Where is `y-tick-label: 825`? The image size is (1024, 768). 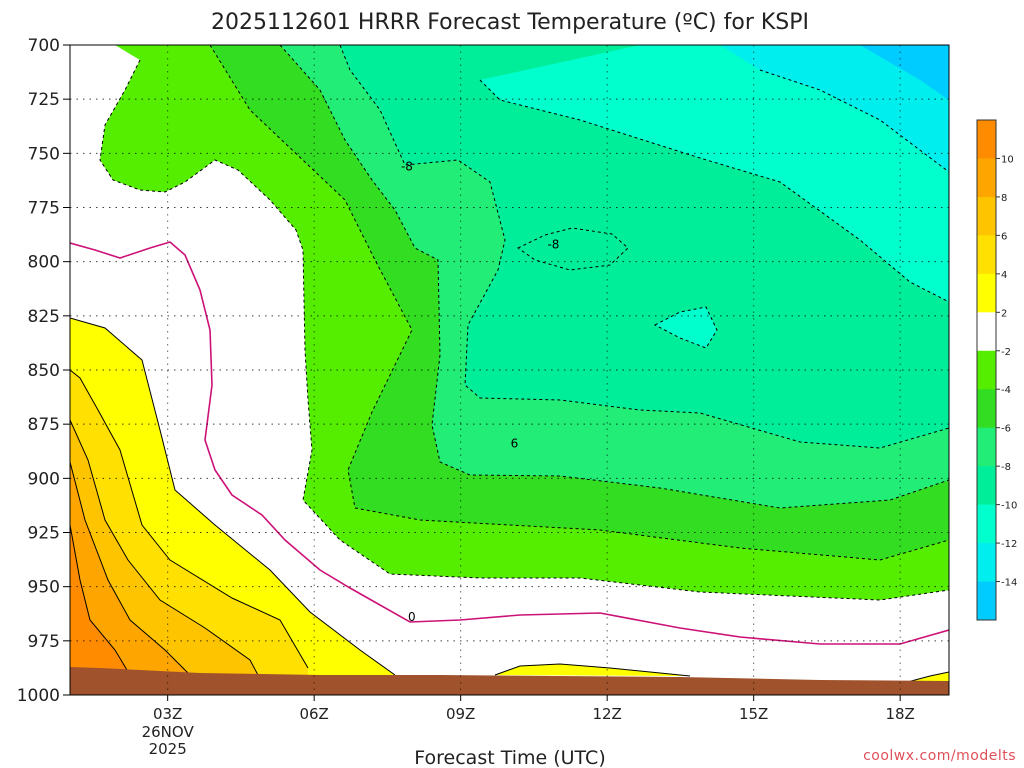
y-tick-label: 825 is located at coordinates (44, 317).